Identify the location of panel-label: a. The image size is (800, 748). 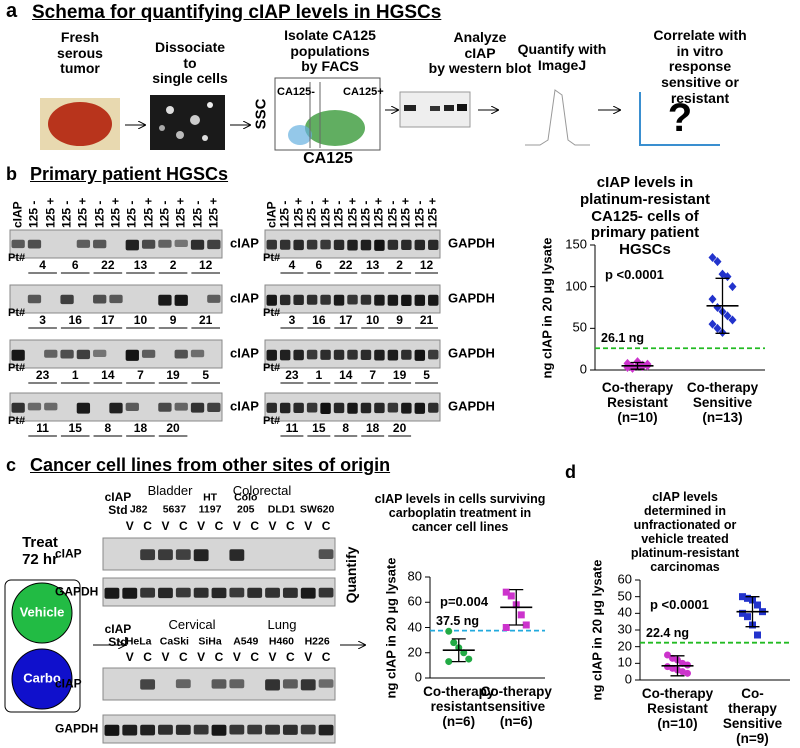
(12, 11).